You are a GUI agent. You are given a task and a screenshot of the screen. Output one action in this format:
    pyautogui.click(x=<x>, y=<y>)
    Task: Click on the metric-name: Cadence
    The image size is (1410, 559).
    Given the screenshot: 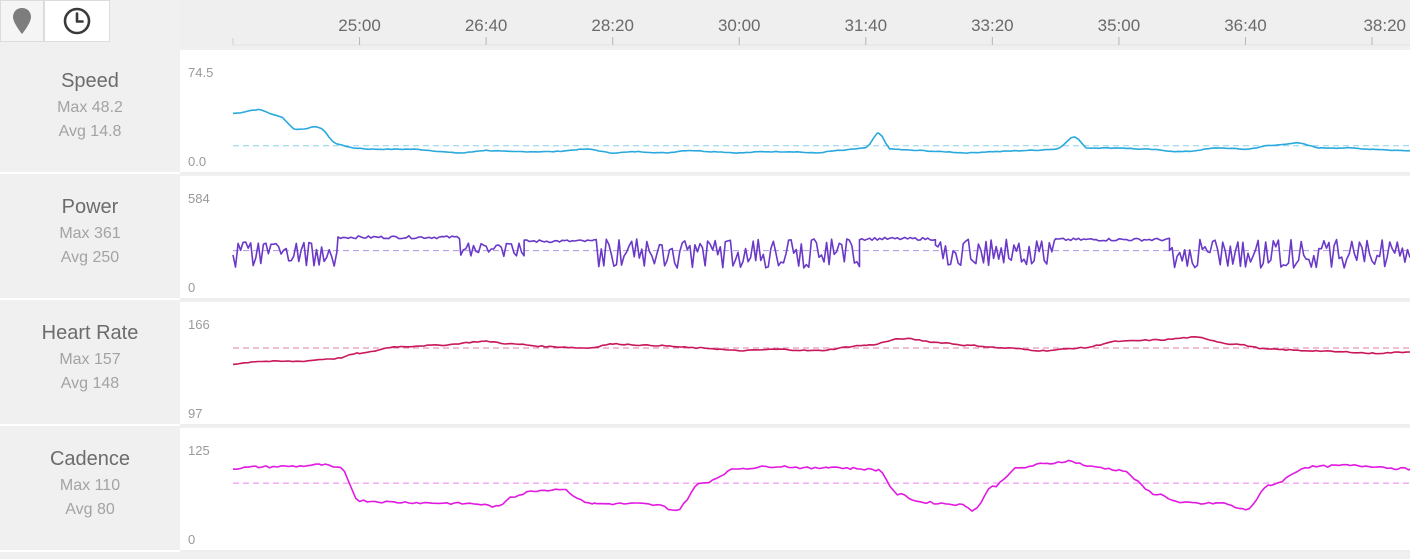 What is the action you would take?
    pyautogui.click(x=90, y=459)
    